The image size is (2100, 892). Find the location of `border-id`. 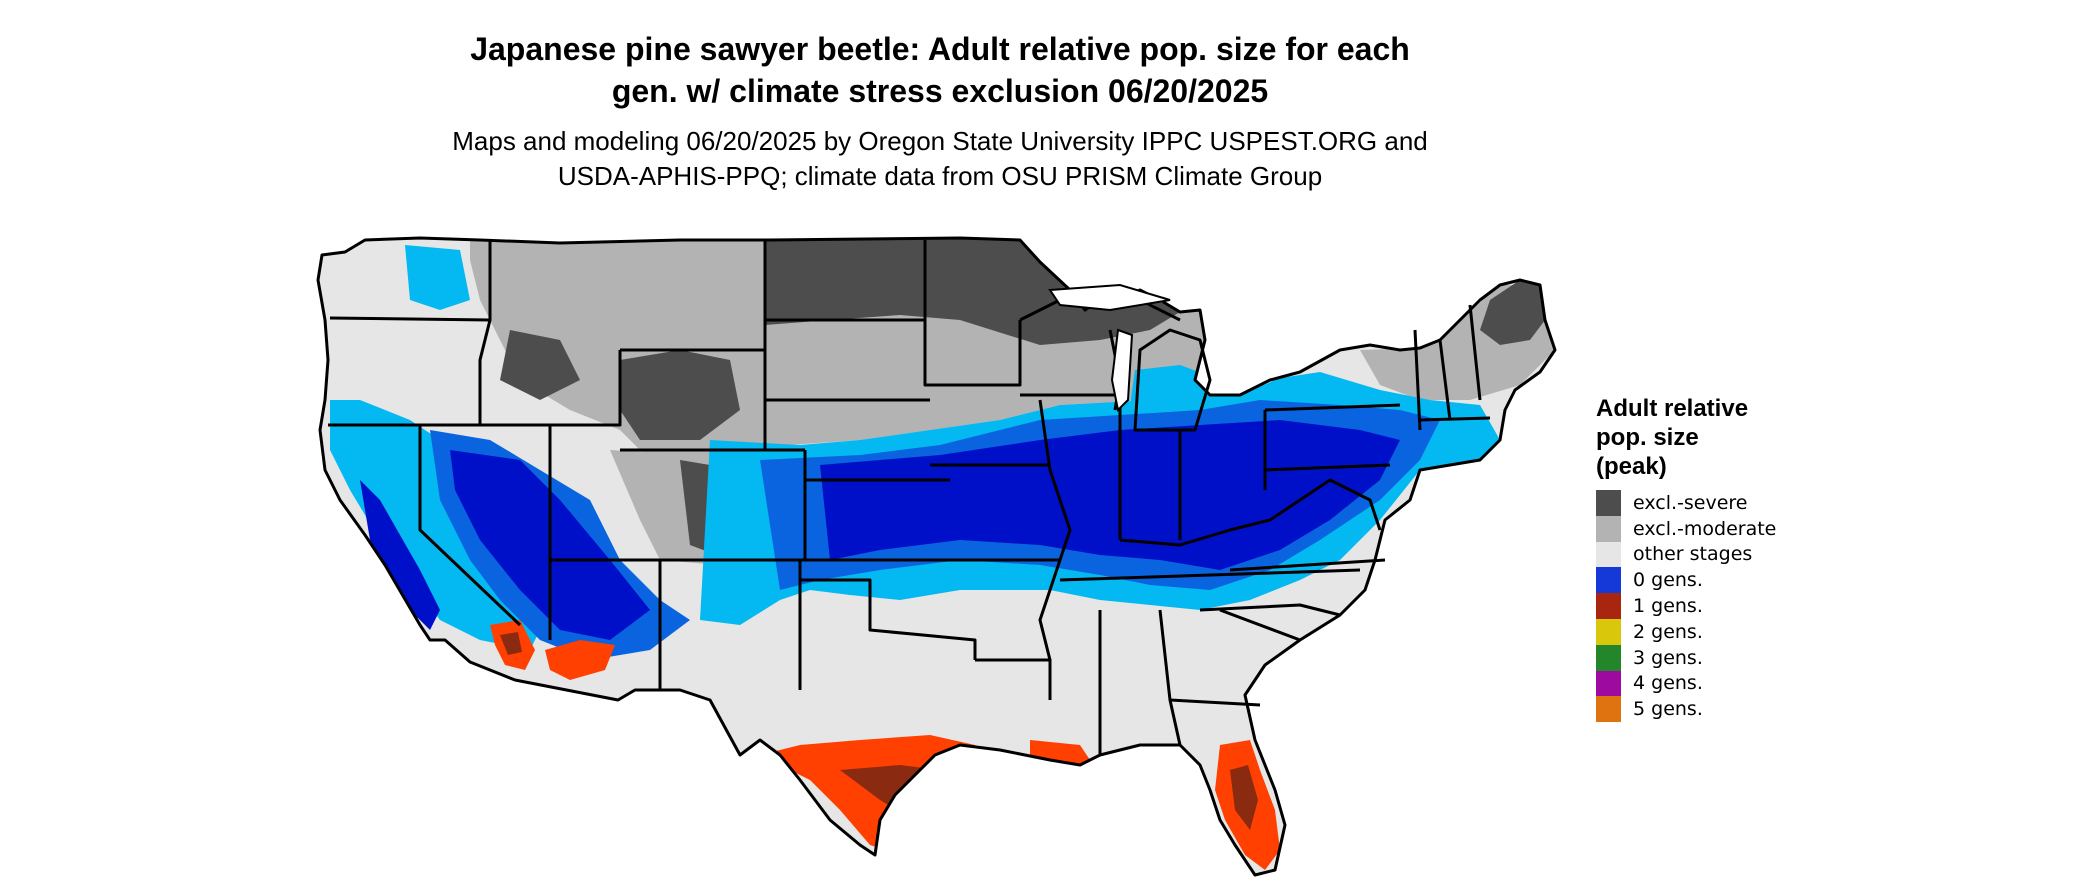

border-id is located at coordinates (550, 333).